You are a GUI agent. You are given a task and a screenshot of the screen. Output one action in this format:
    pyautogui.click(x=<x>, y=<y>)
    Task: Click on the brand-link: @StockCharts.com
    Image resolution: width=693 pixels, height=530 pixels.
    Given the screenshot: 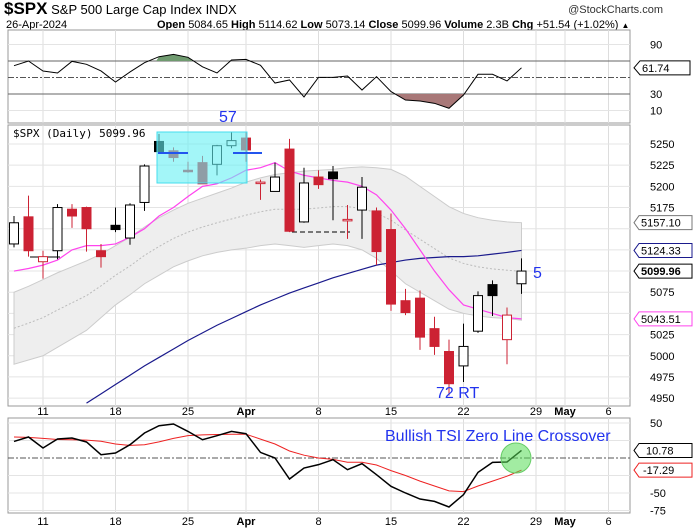 What is the action you would take?
    pyautogui.click(x=615, y=10)
    